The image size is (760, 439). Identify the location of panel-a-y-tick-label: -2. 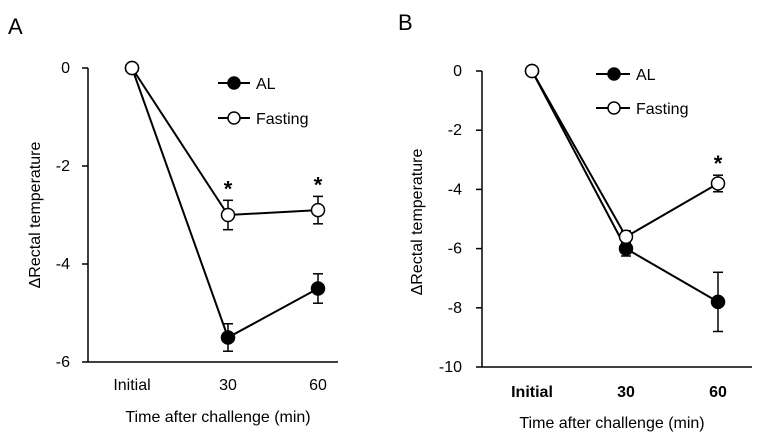
(63, 166).